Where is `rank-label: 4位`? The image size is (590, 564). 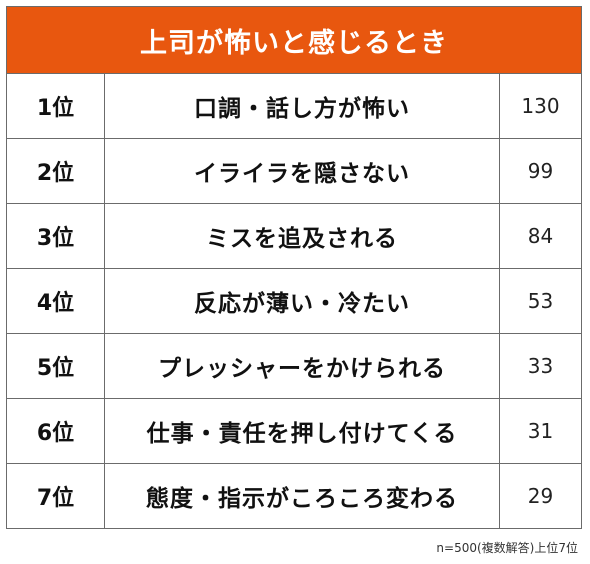
rank-label: 4位 is located at coordinates (56, 301).